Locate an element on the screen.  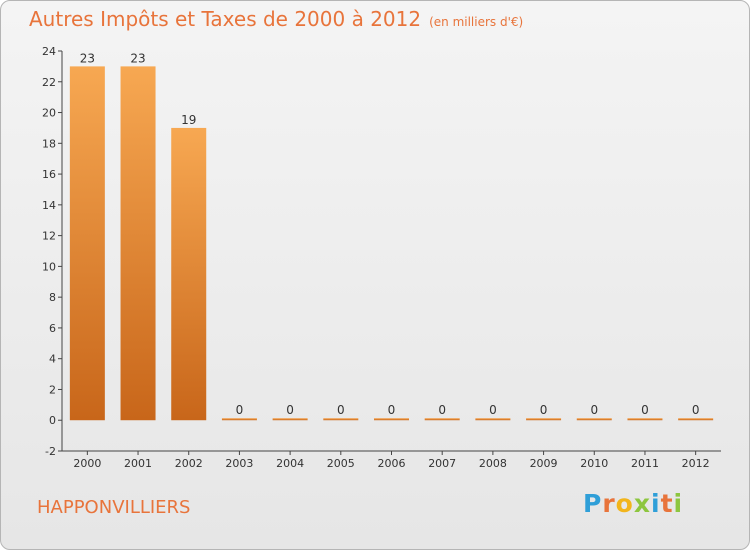
y-tick-label: 0 is located at coordinates (52, 420).